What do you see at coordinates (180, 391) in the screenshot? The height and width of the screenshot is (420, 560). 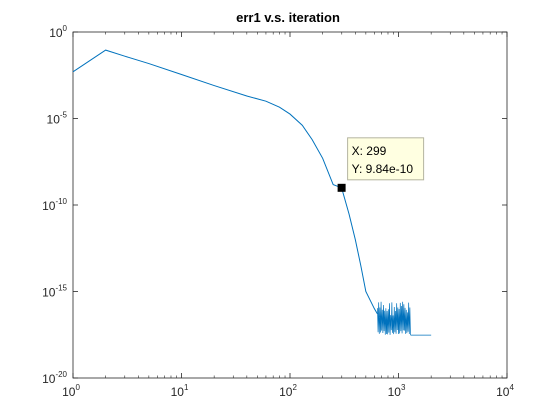 I see `x-tick-label: 10¹` at bounding box center [180, 391].